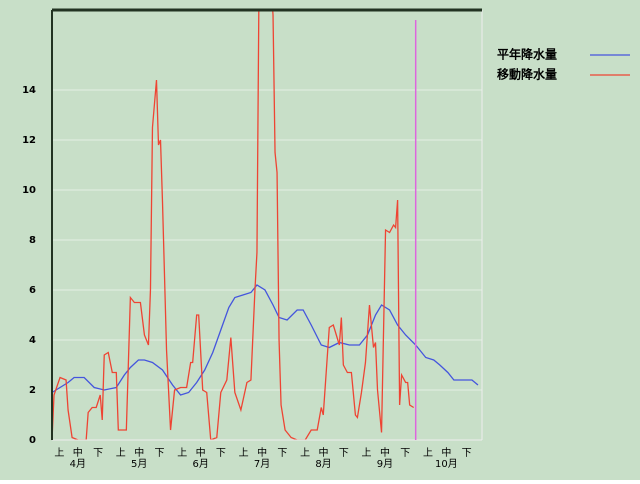  What do you see at coordinates (32, 390) in the screenshot?
I see `y-tick-label: 2` at bounding box center [32, 390].